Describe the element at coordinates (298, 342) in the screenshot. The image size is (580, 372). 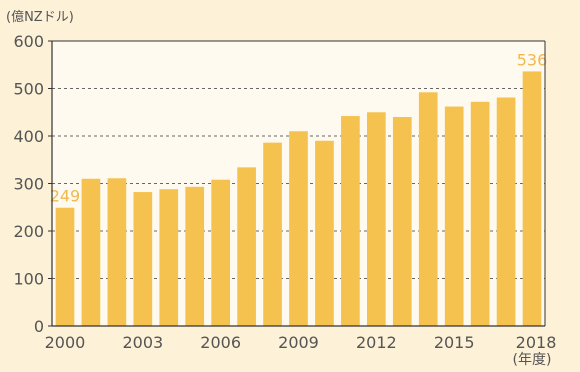
I see `x-tick-label: 2009` at that location.